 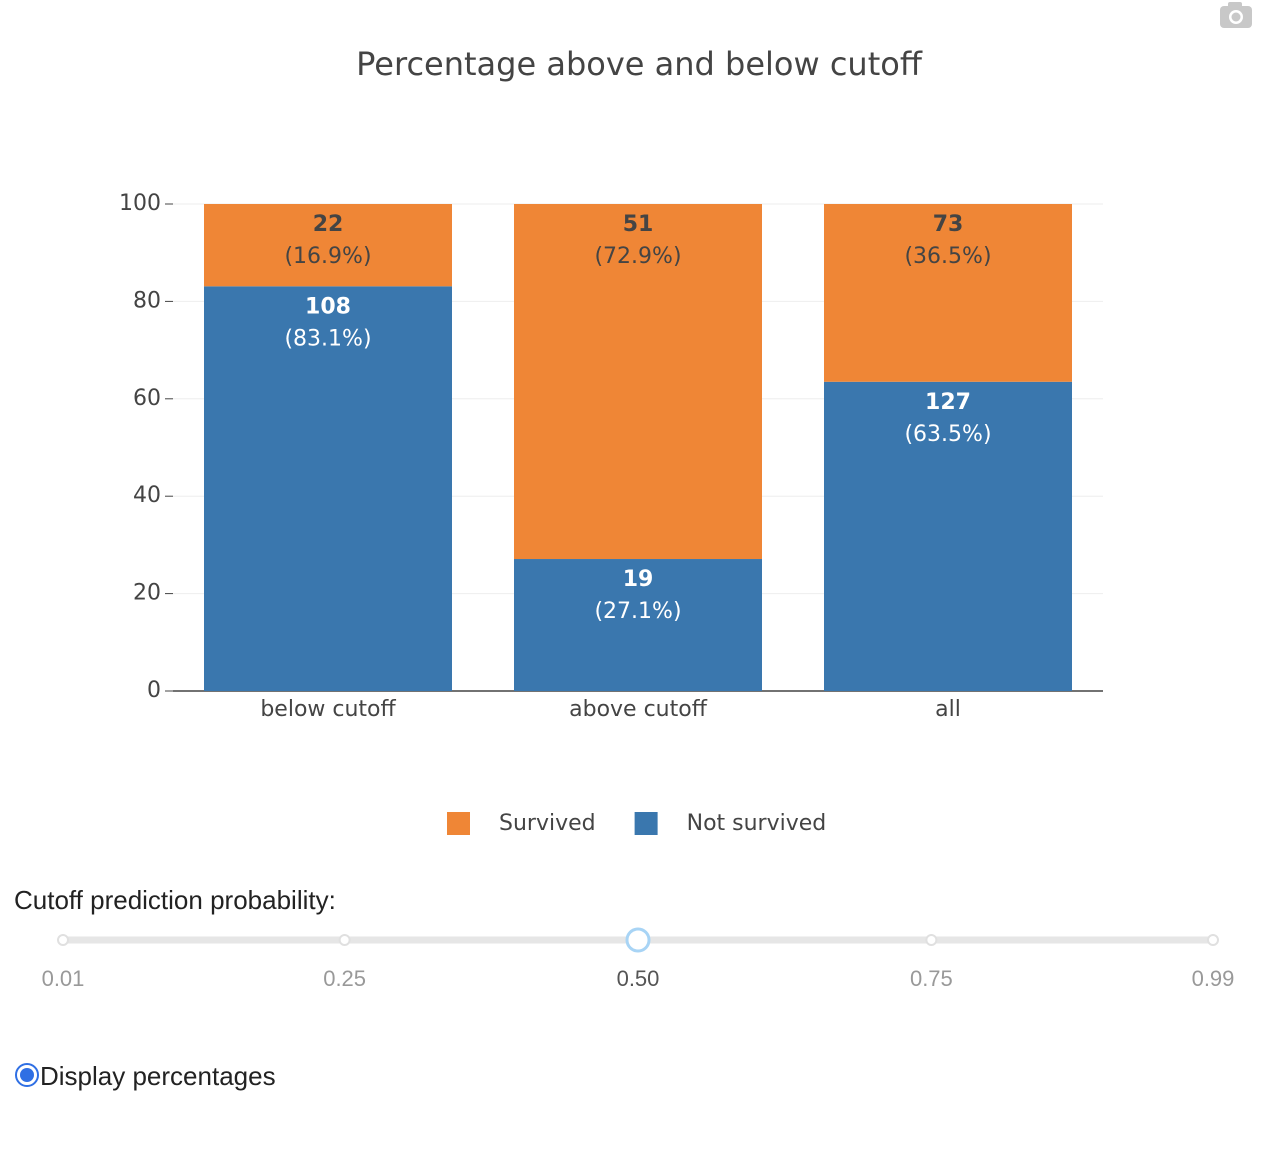 I want to click on legend-label: Survived, so click(x=547, y=823).